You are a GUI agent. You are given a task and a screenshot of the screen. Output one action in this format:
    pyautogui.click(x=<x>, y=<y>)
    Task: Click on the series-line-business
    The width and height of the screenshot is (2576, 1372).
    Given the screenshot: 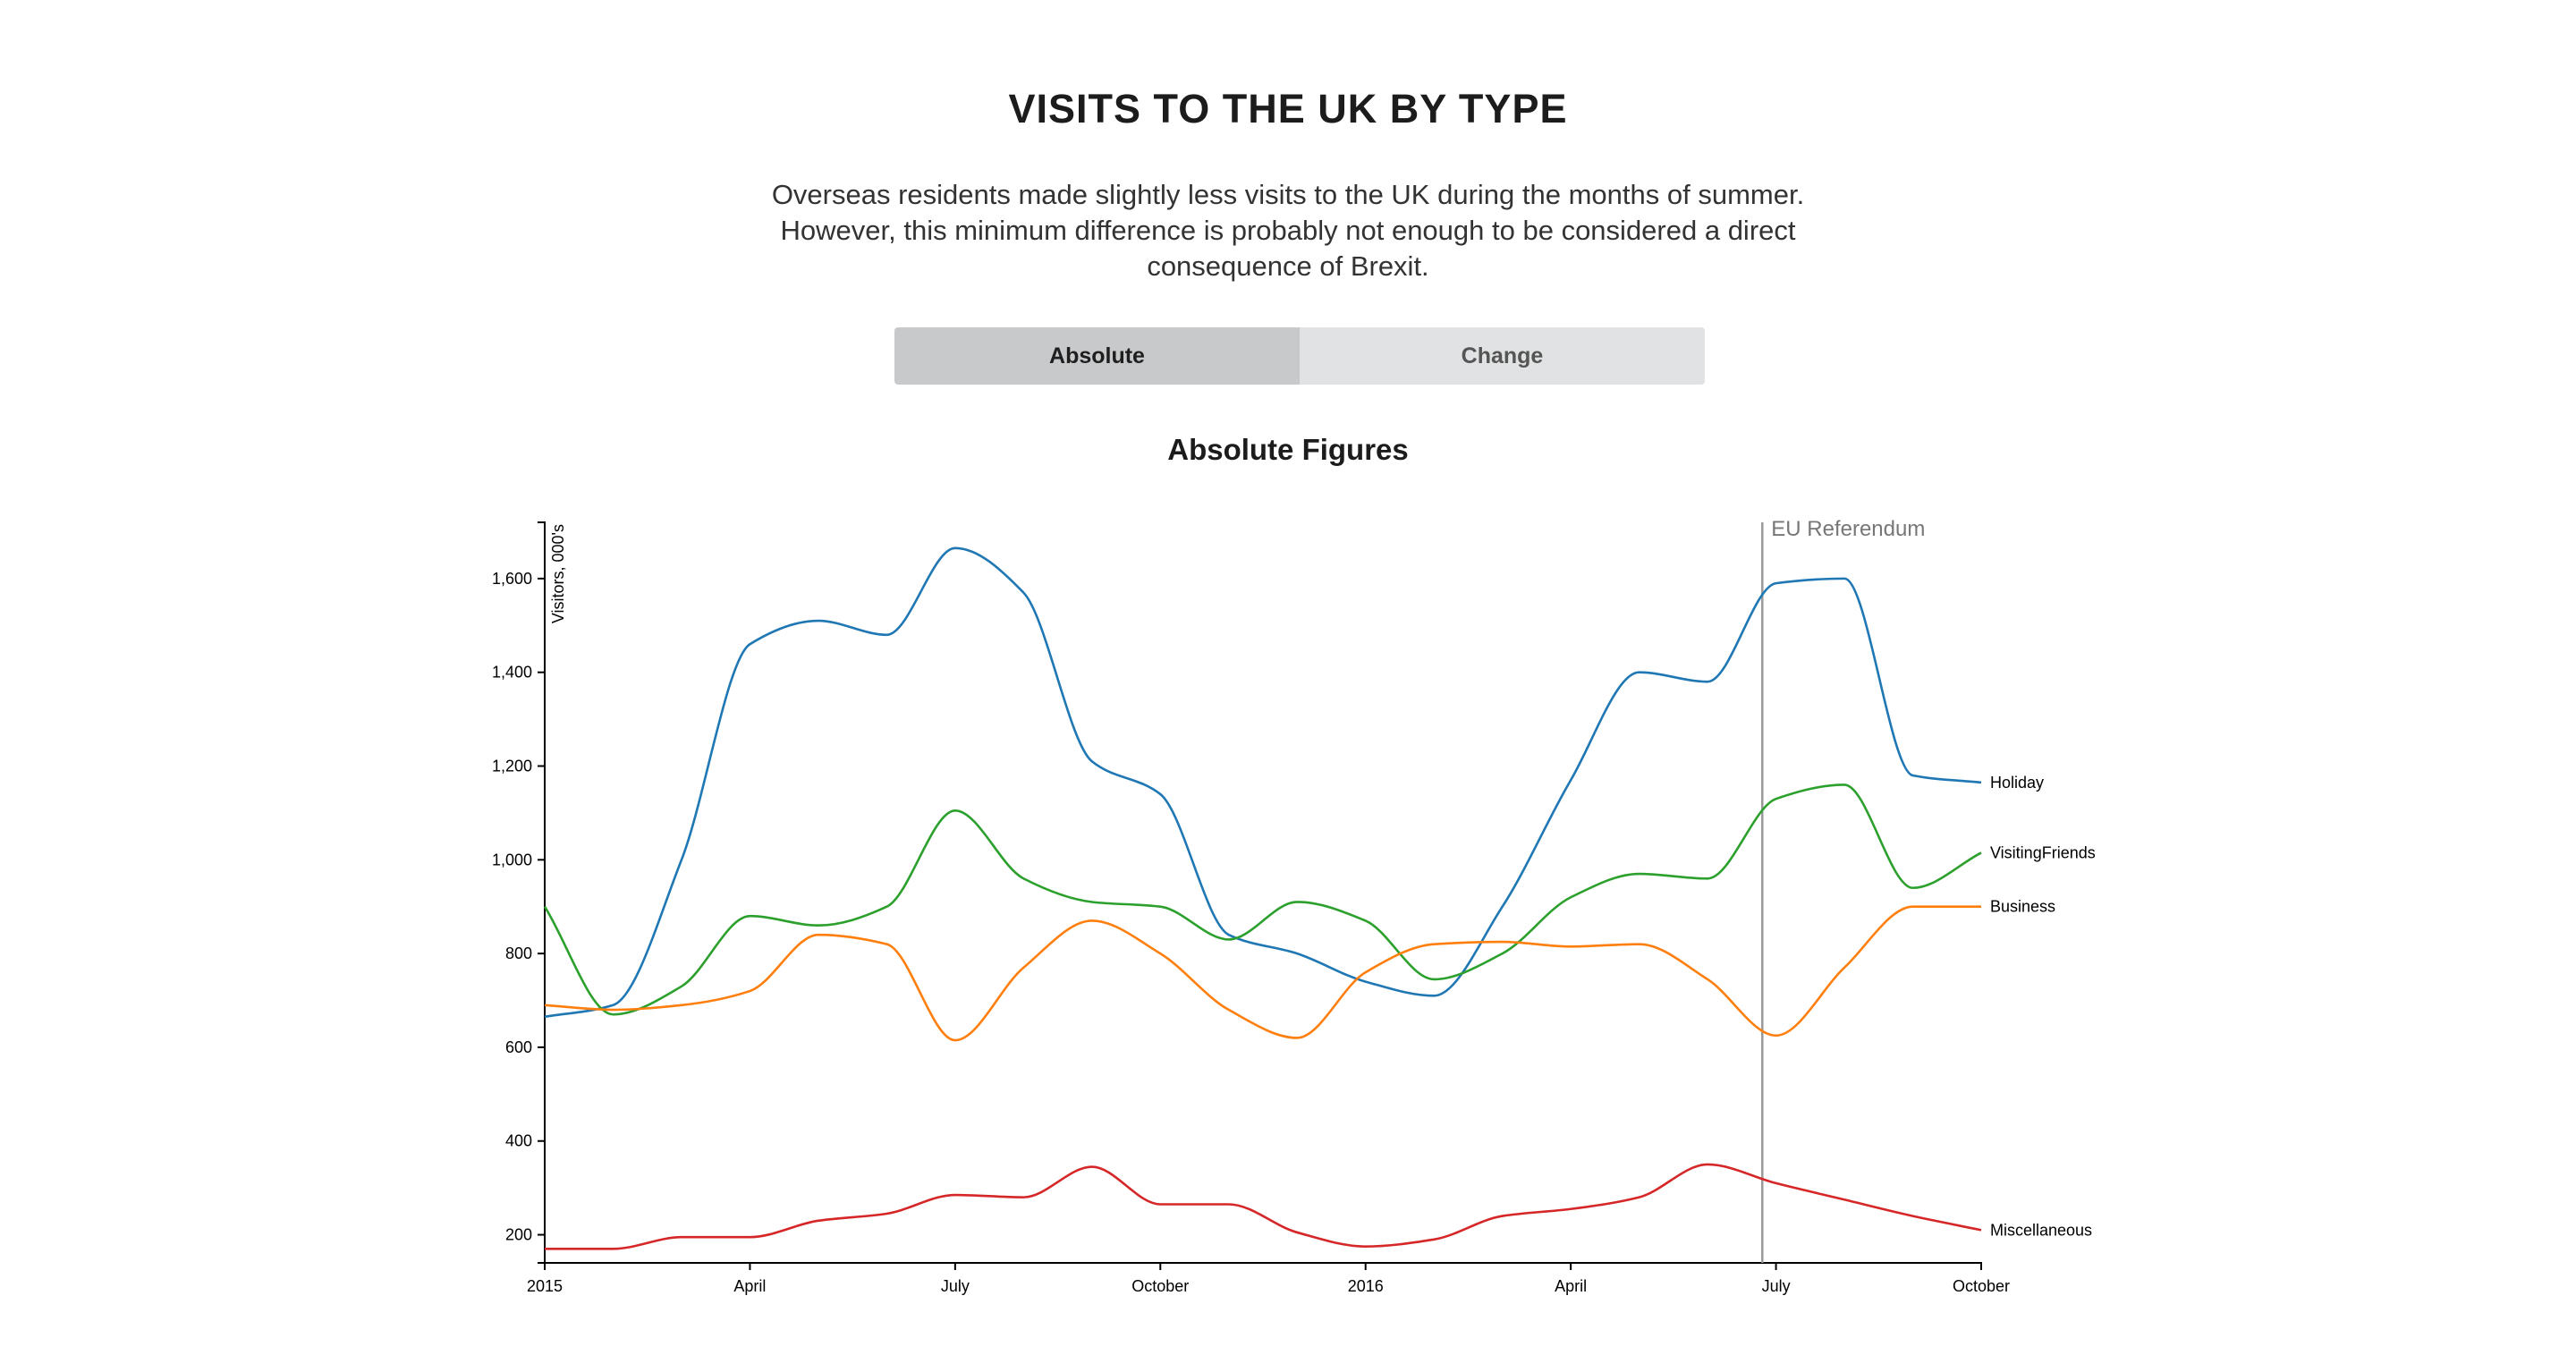 What is the action you would take?
    pyautogui.click(x=1262, y=973)
    